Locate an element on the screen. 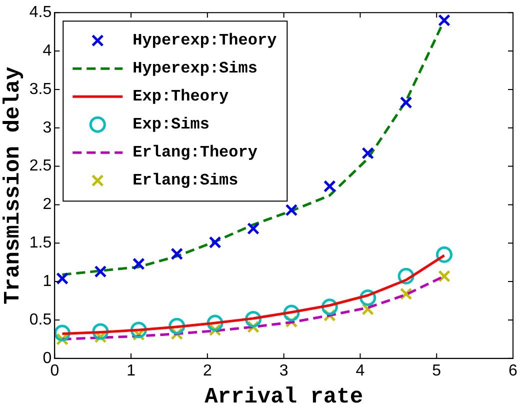 The height and width of the screenshot is (410, 527). x-axis-title: Arrival rate is located at coordinates (284, 397).